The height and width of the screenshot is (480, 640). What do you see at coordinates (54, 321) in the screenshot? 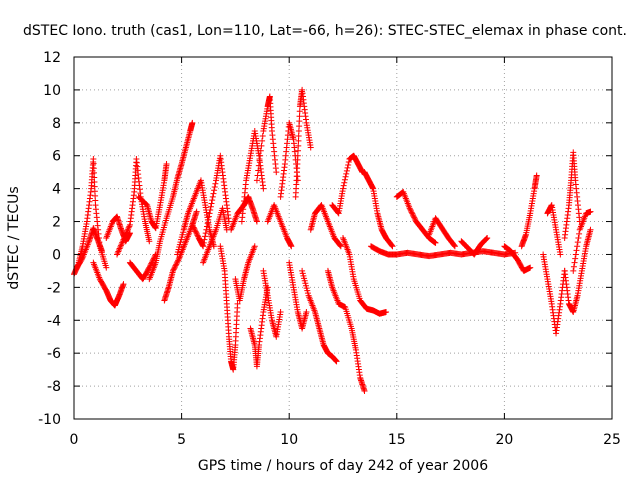
I see `y-tick-label: -4` at bounding box center [54, 321].